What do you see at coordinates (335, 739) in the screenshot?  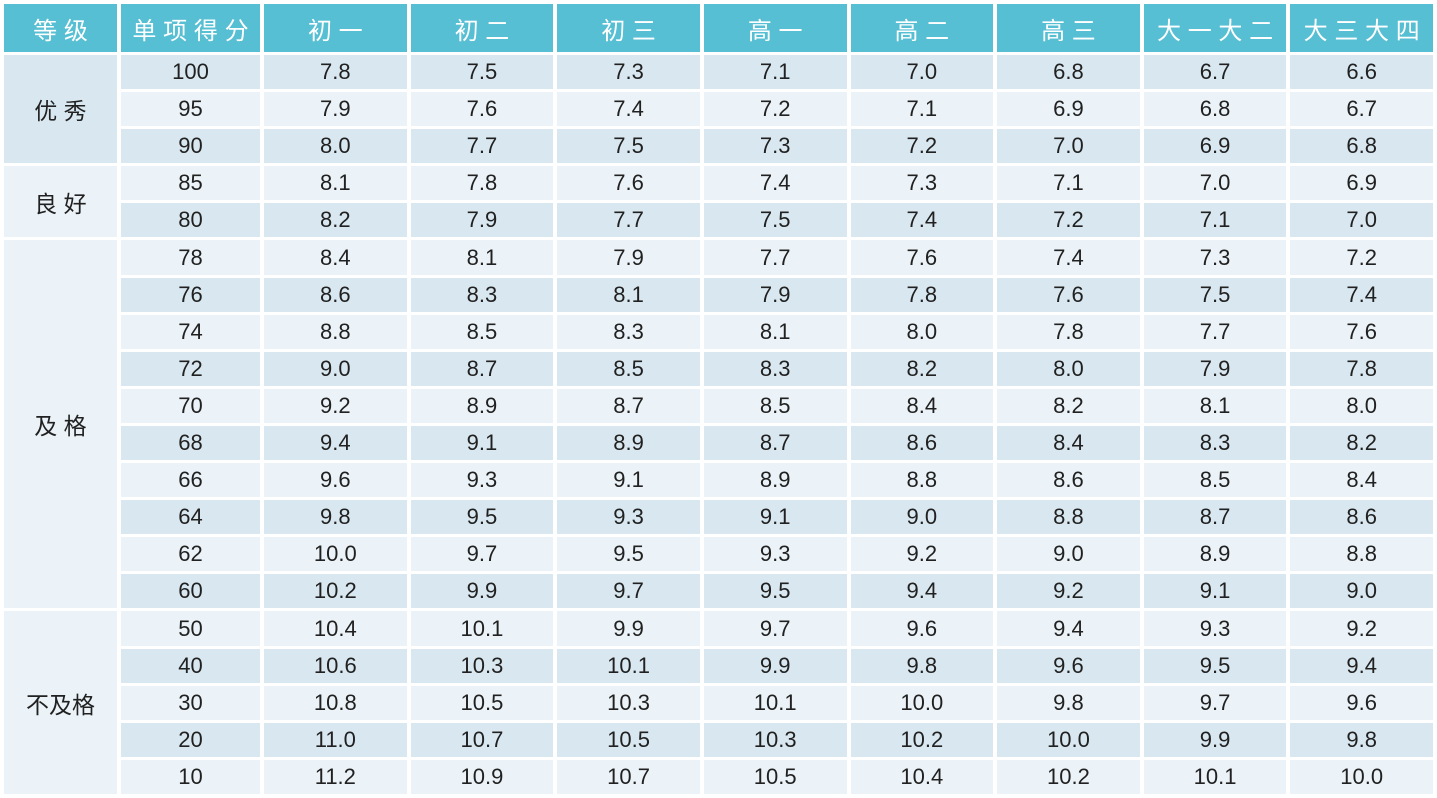 I see `value-cell: 11.0` at bounding box center [335, 739].